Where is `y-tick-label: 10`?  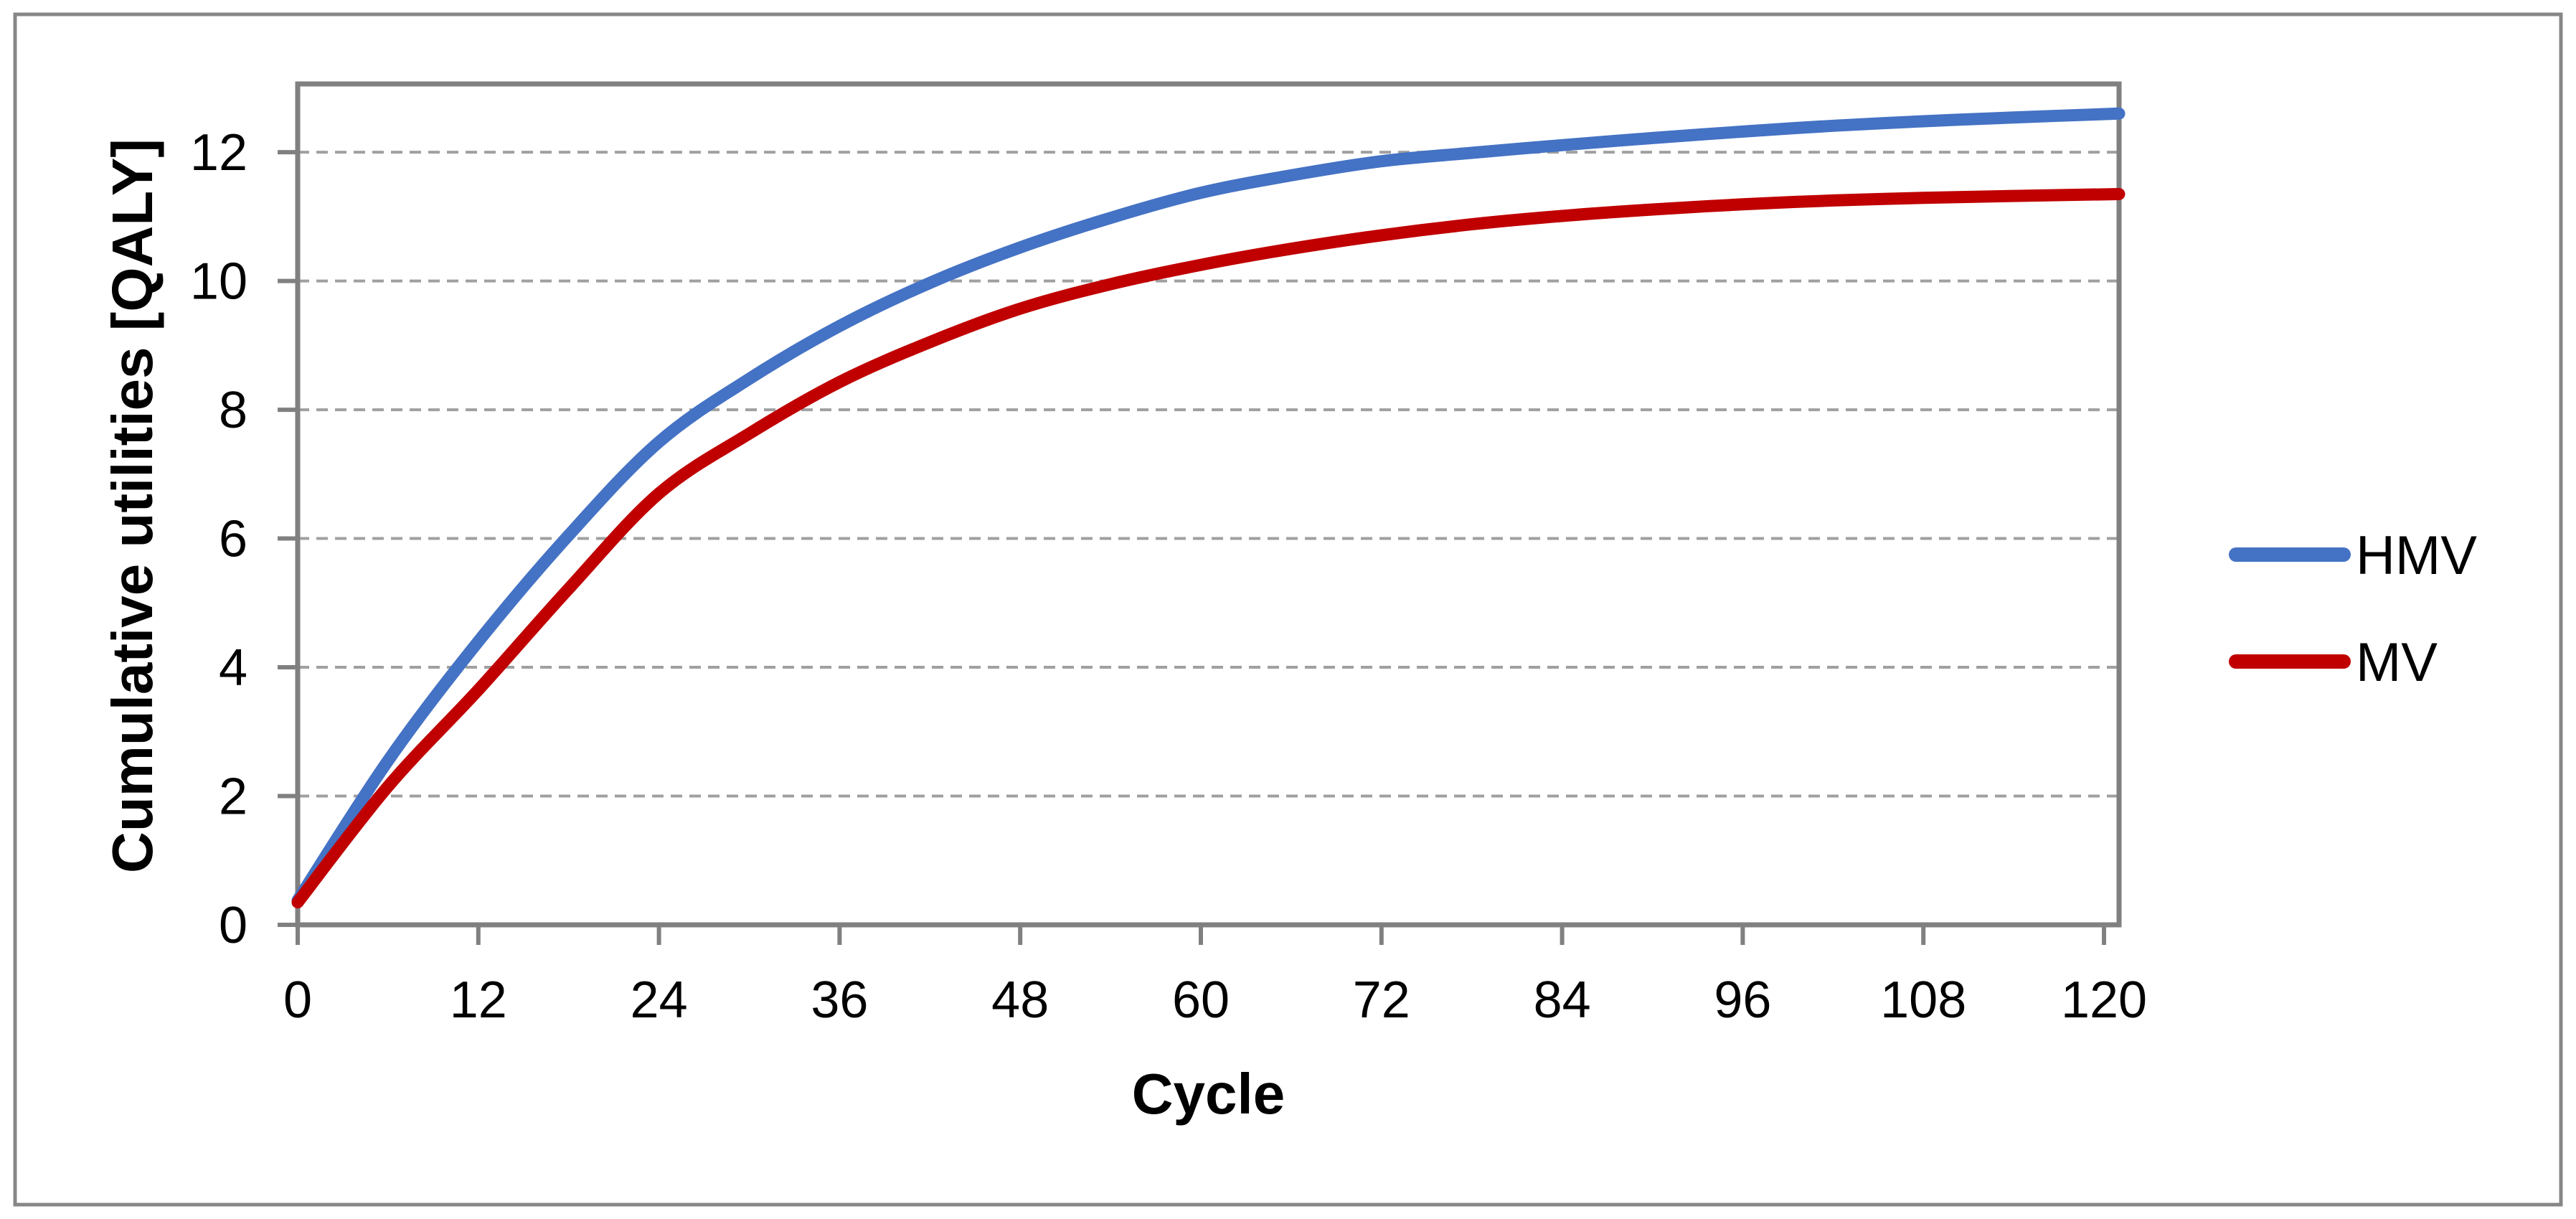 y-tick-label: 10 is located at coordinates (218, 282).